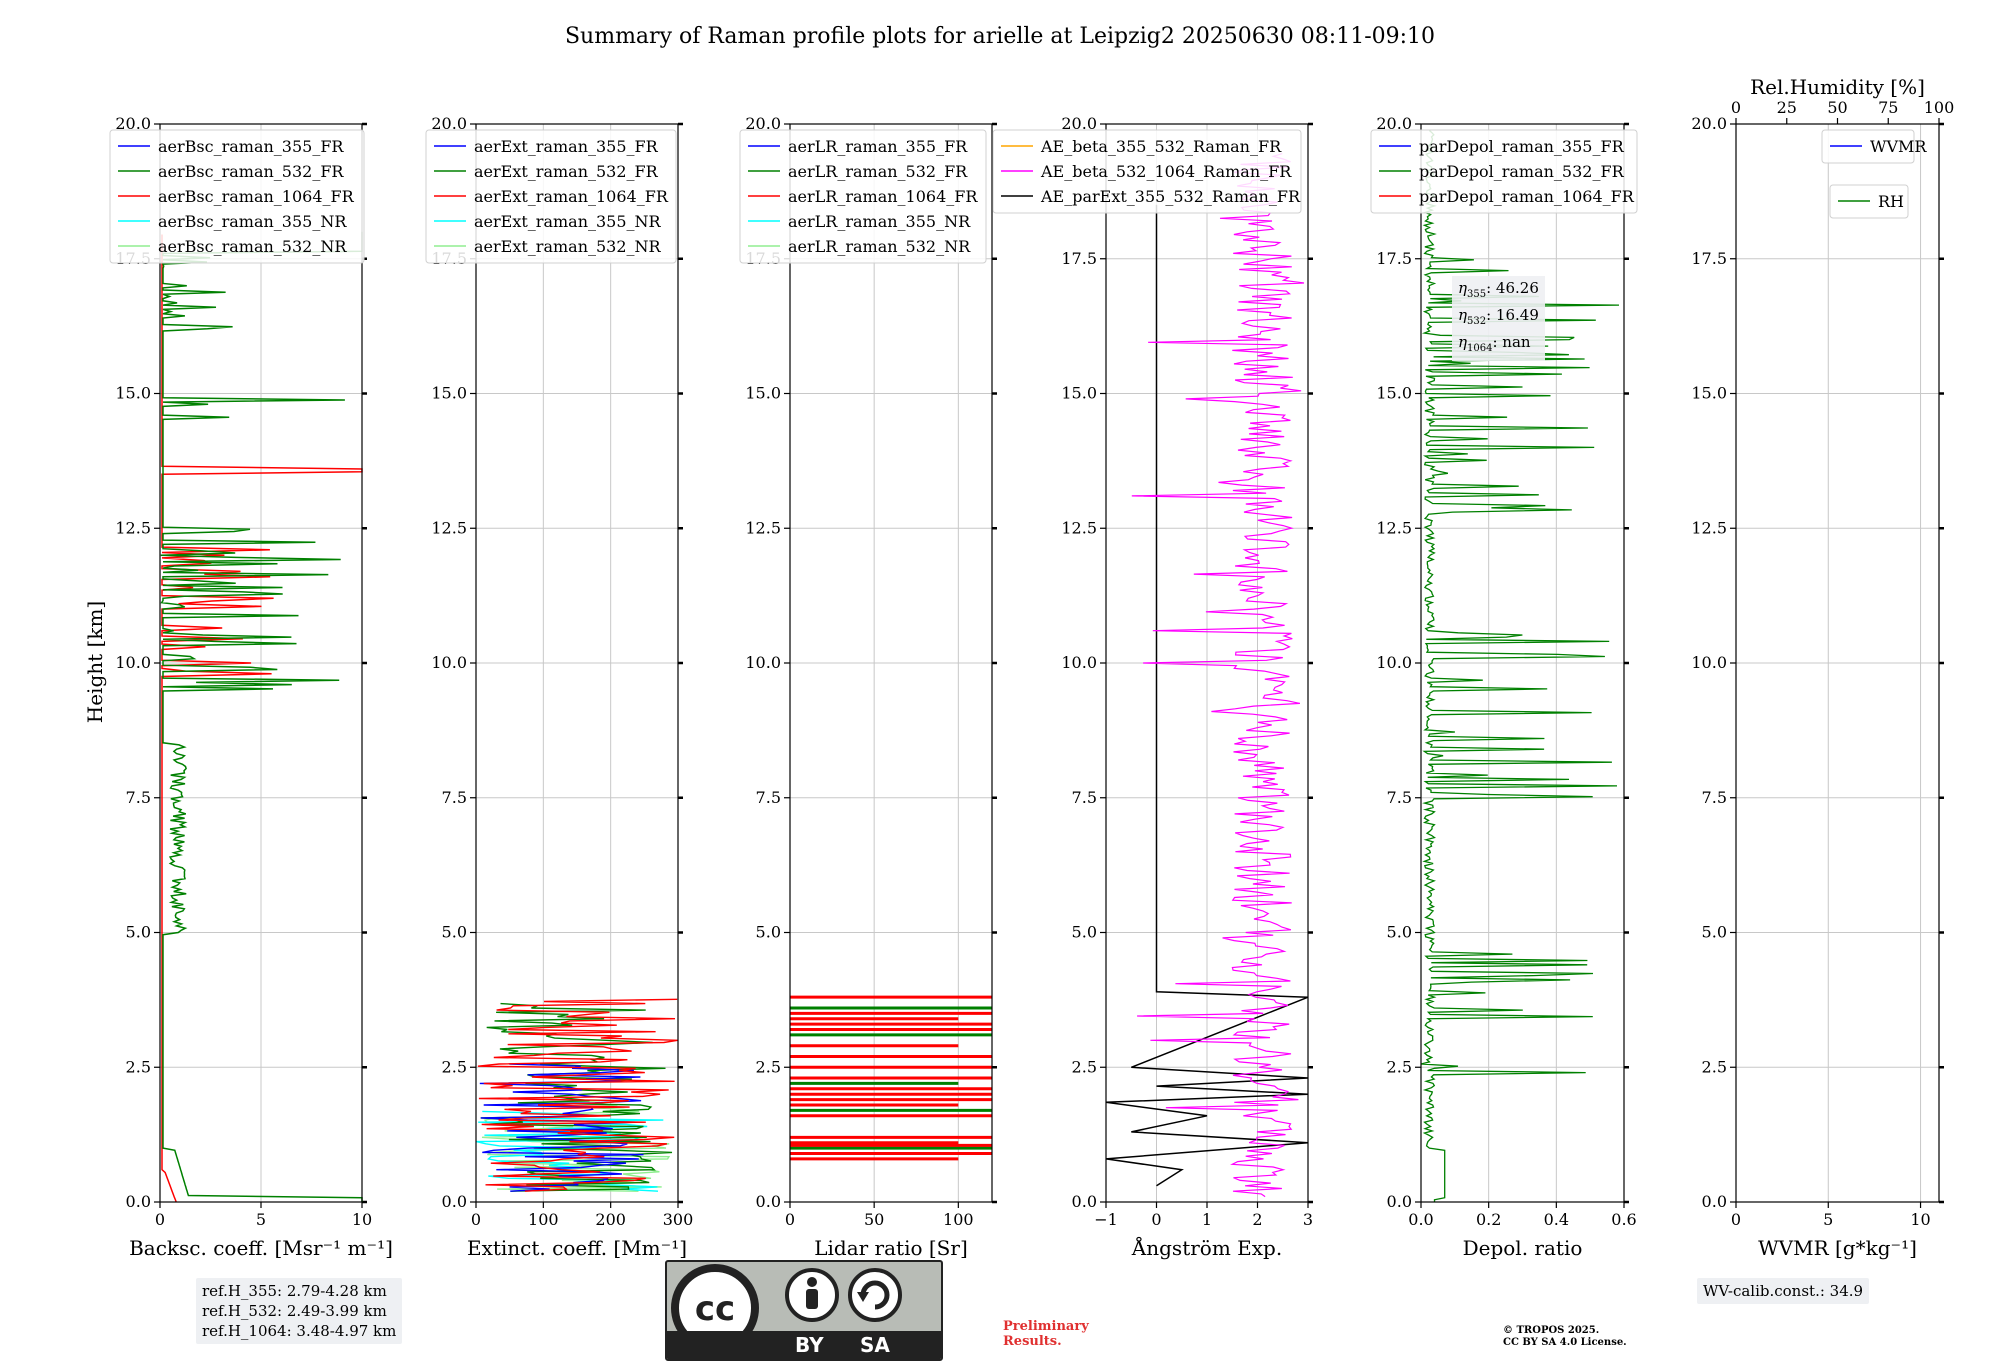 The height and width of the screenshot is (1361, 2000). Describe the element at coordinates (256, 196) in the screenshot. I see `legend-label: aerBsc_raman_1064_FR` at that location.